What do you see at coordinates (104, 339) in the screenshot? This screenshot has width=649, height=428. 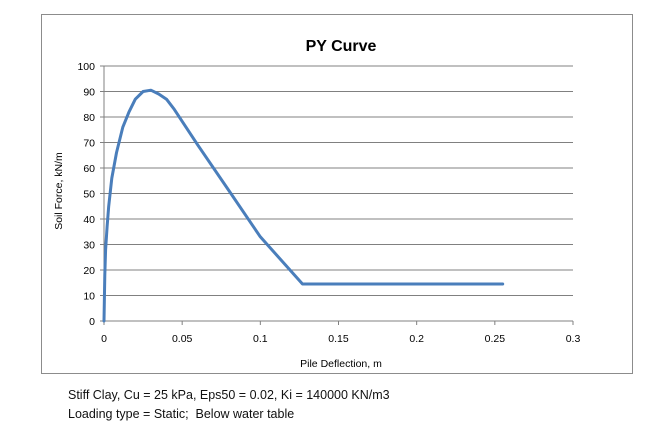 I see `x-tick-label: 0` at bounding box center [104, 339].